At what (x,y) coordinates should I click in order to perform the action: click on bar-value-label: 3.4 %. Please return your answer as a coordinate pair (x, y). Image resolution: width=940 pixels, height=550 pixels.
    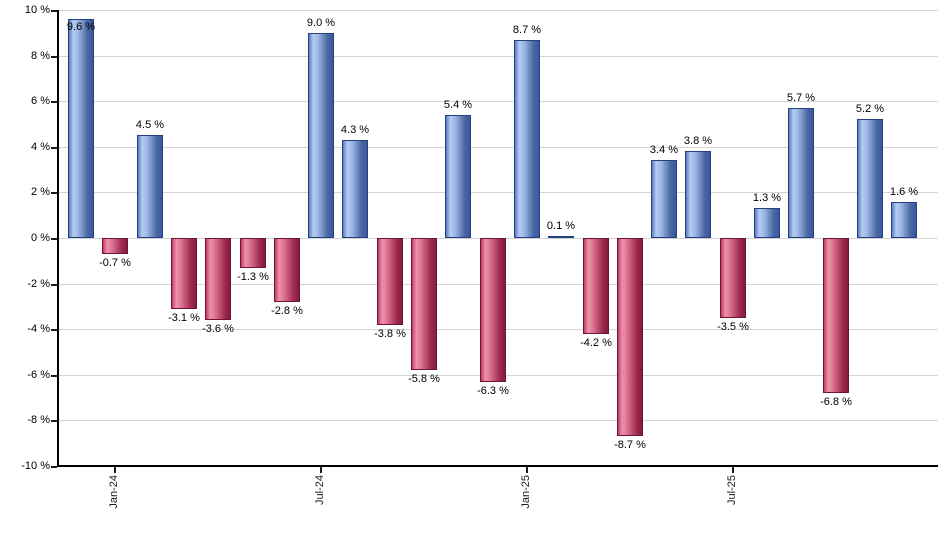
    Looking at the image, I should click on (664, 150).